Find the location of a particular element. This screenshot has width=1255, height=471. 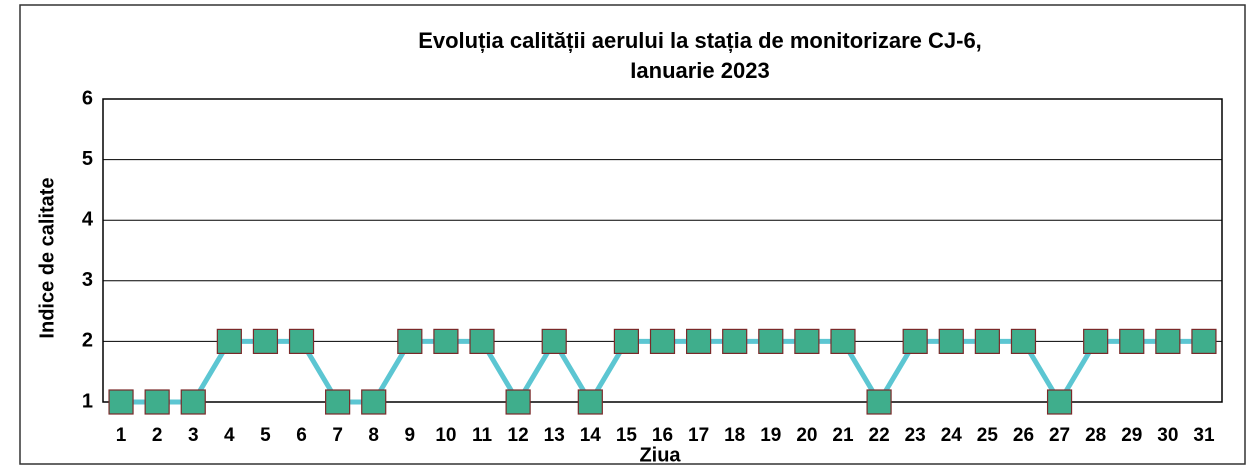

x-tick-label: 15 is located at coordinates (627, 435).